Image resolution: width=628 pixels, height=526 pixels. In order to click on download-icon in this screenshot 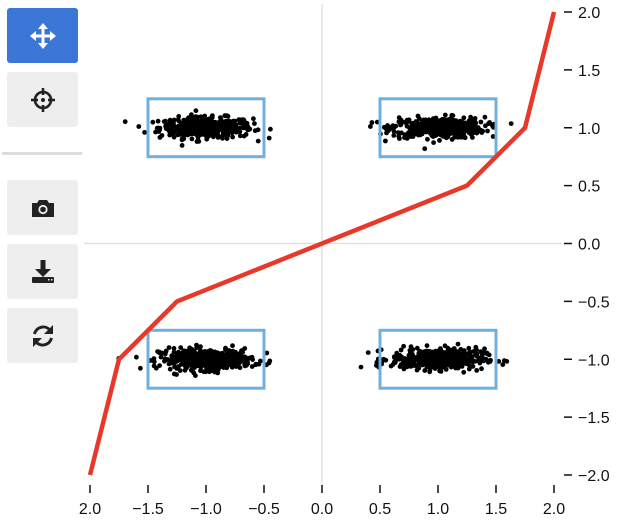, I will do `click(42, 271)`.